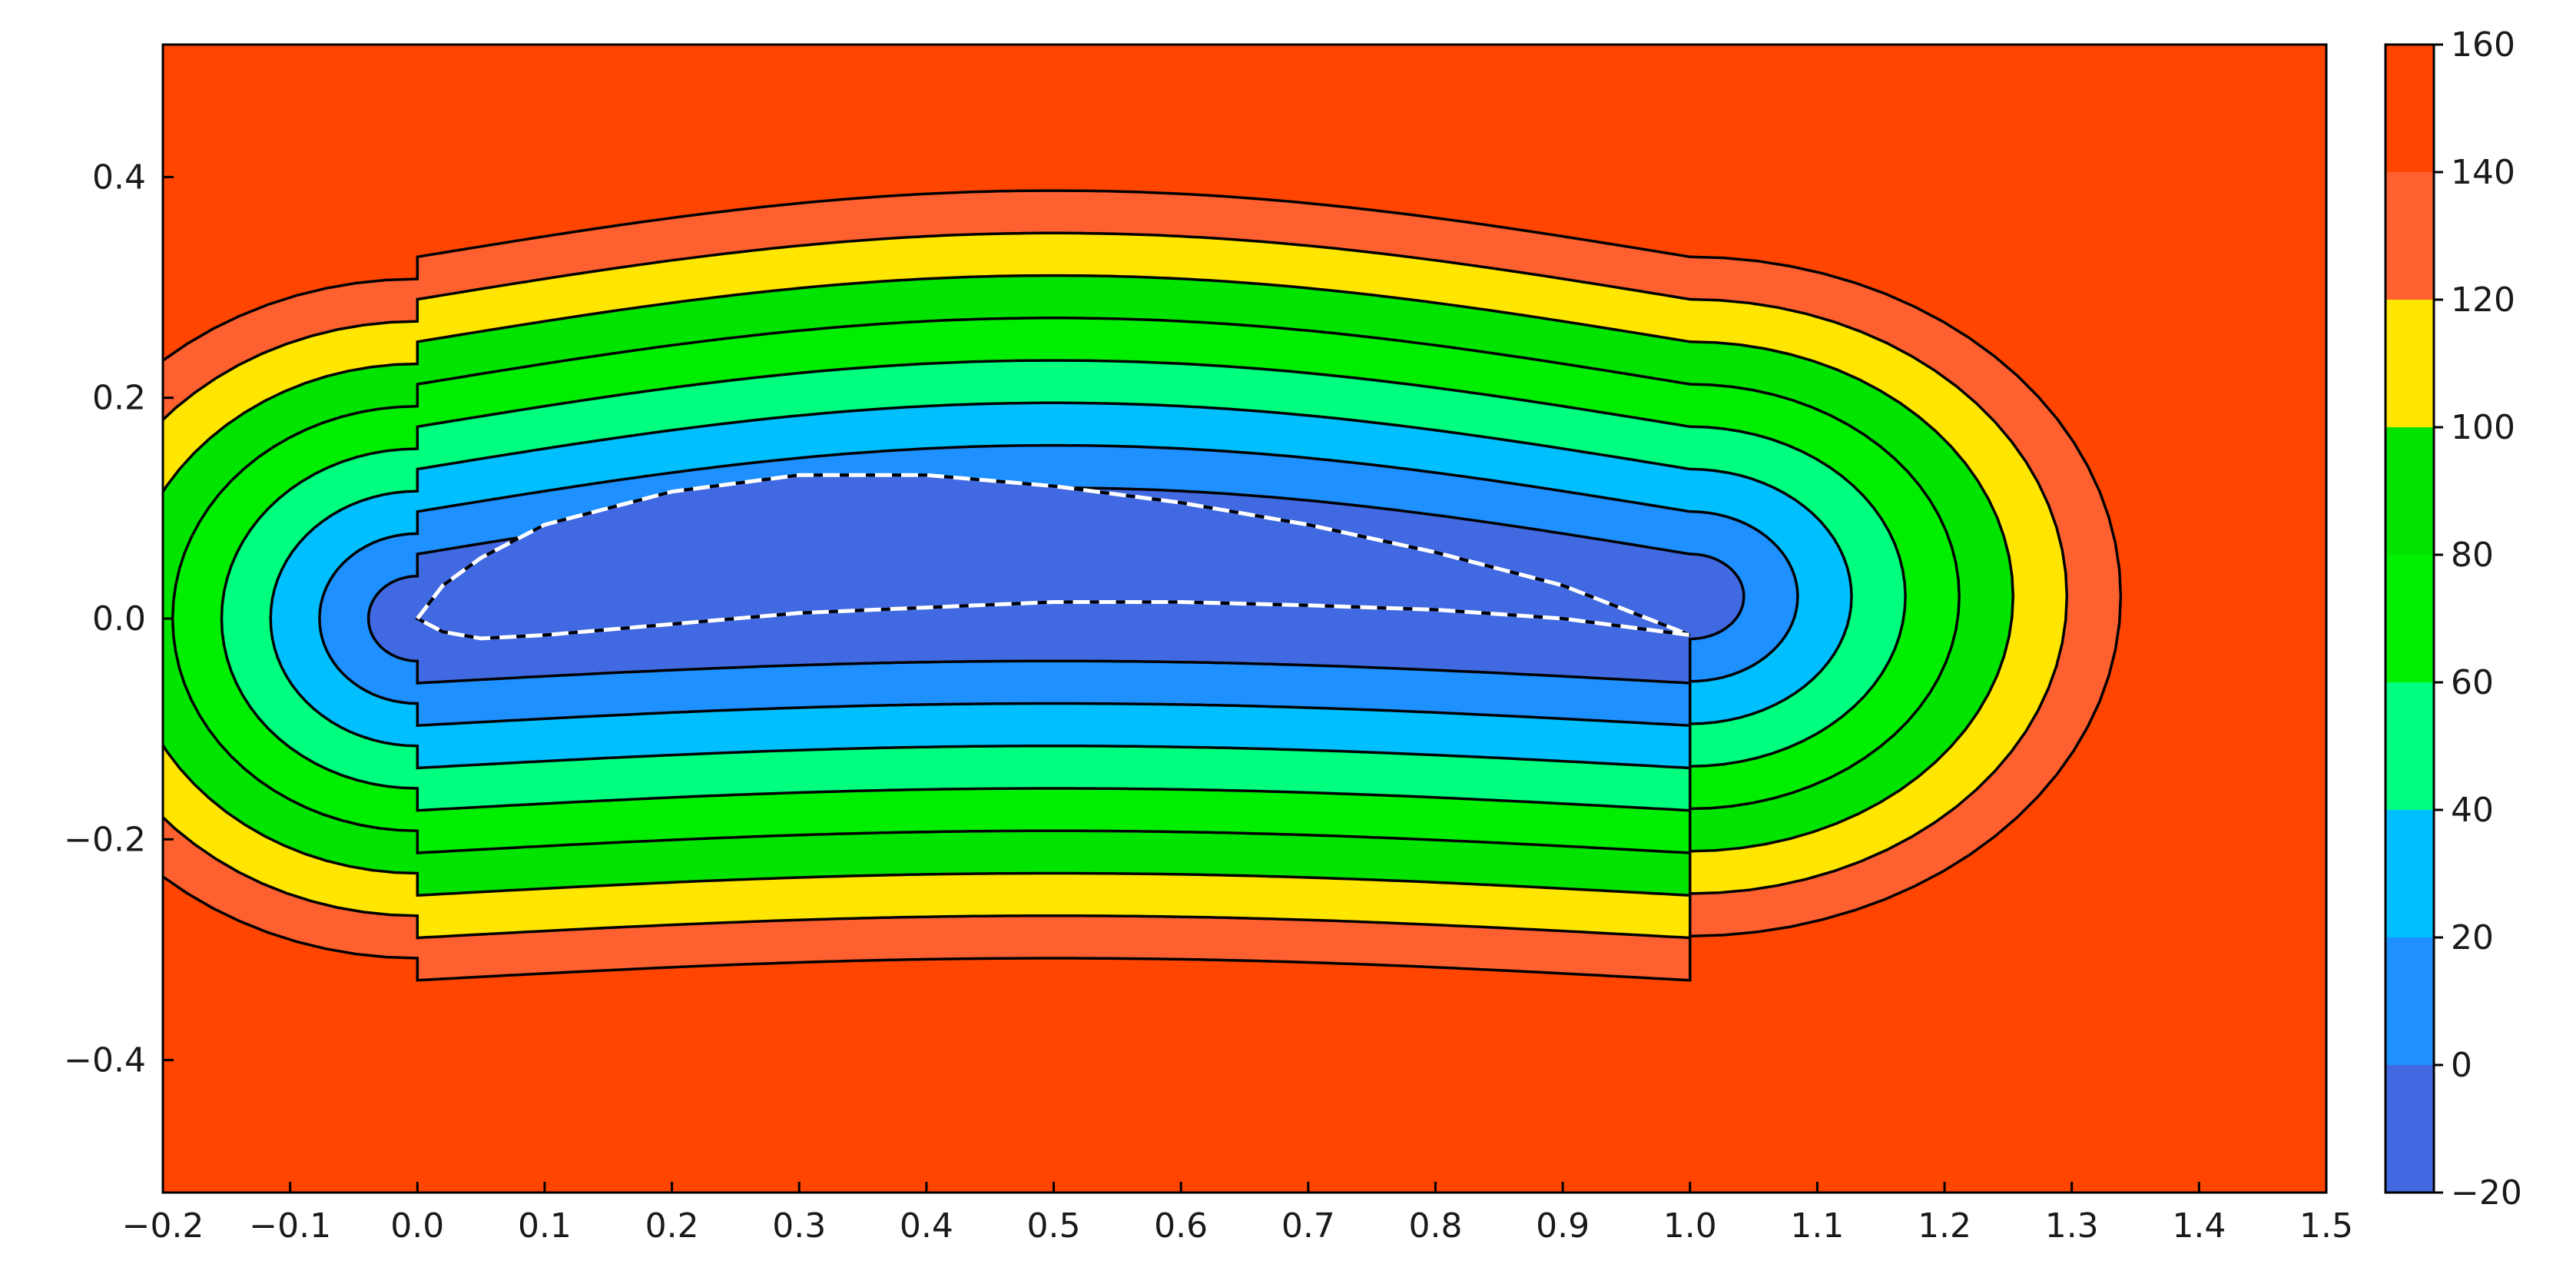 The height and width of the screenshot is (1274, 2576). Describe the element at coordinates (2472, 937) in the screenshot. I see `colorbar-tick-label: 20` at that location.